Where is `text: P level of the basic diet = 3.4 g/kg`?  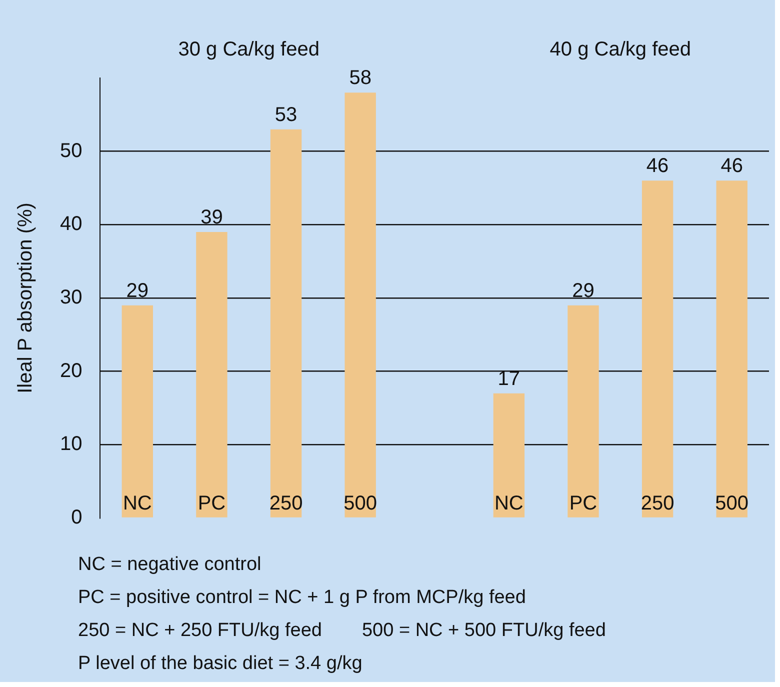
text: P level of the basic diet = 3.4 g/kg is located at coordinates (220, 664).